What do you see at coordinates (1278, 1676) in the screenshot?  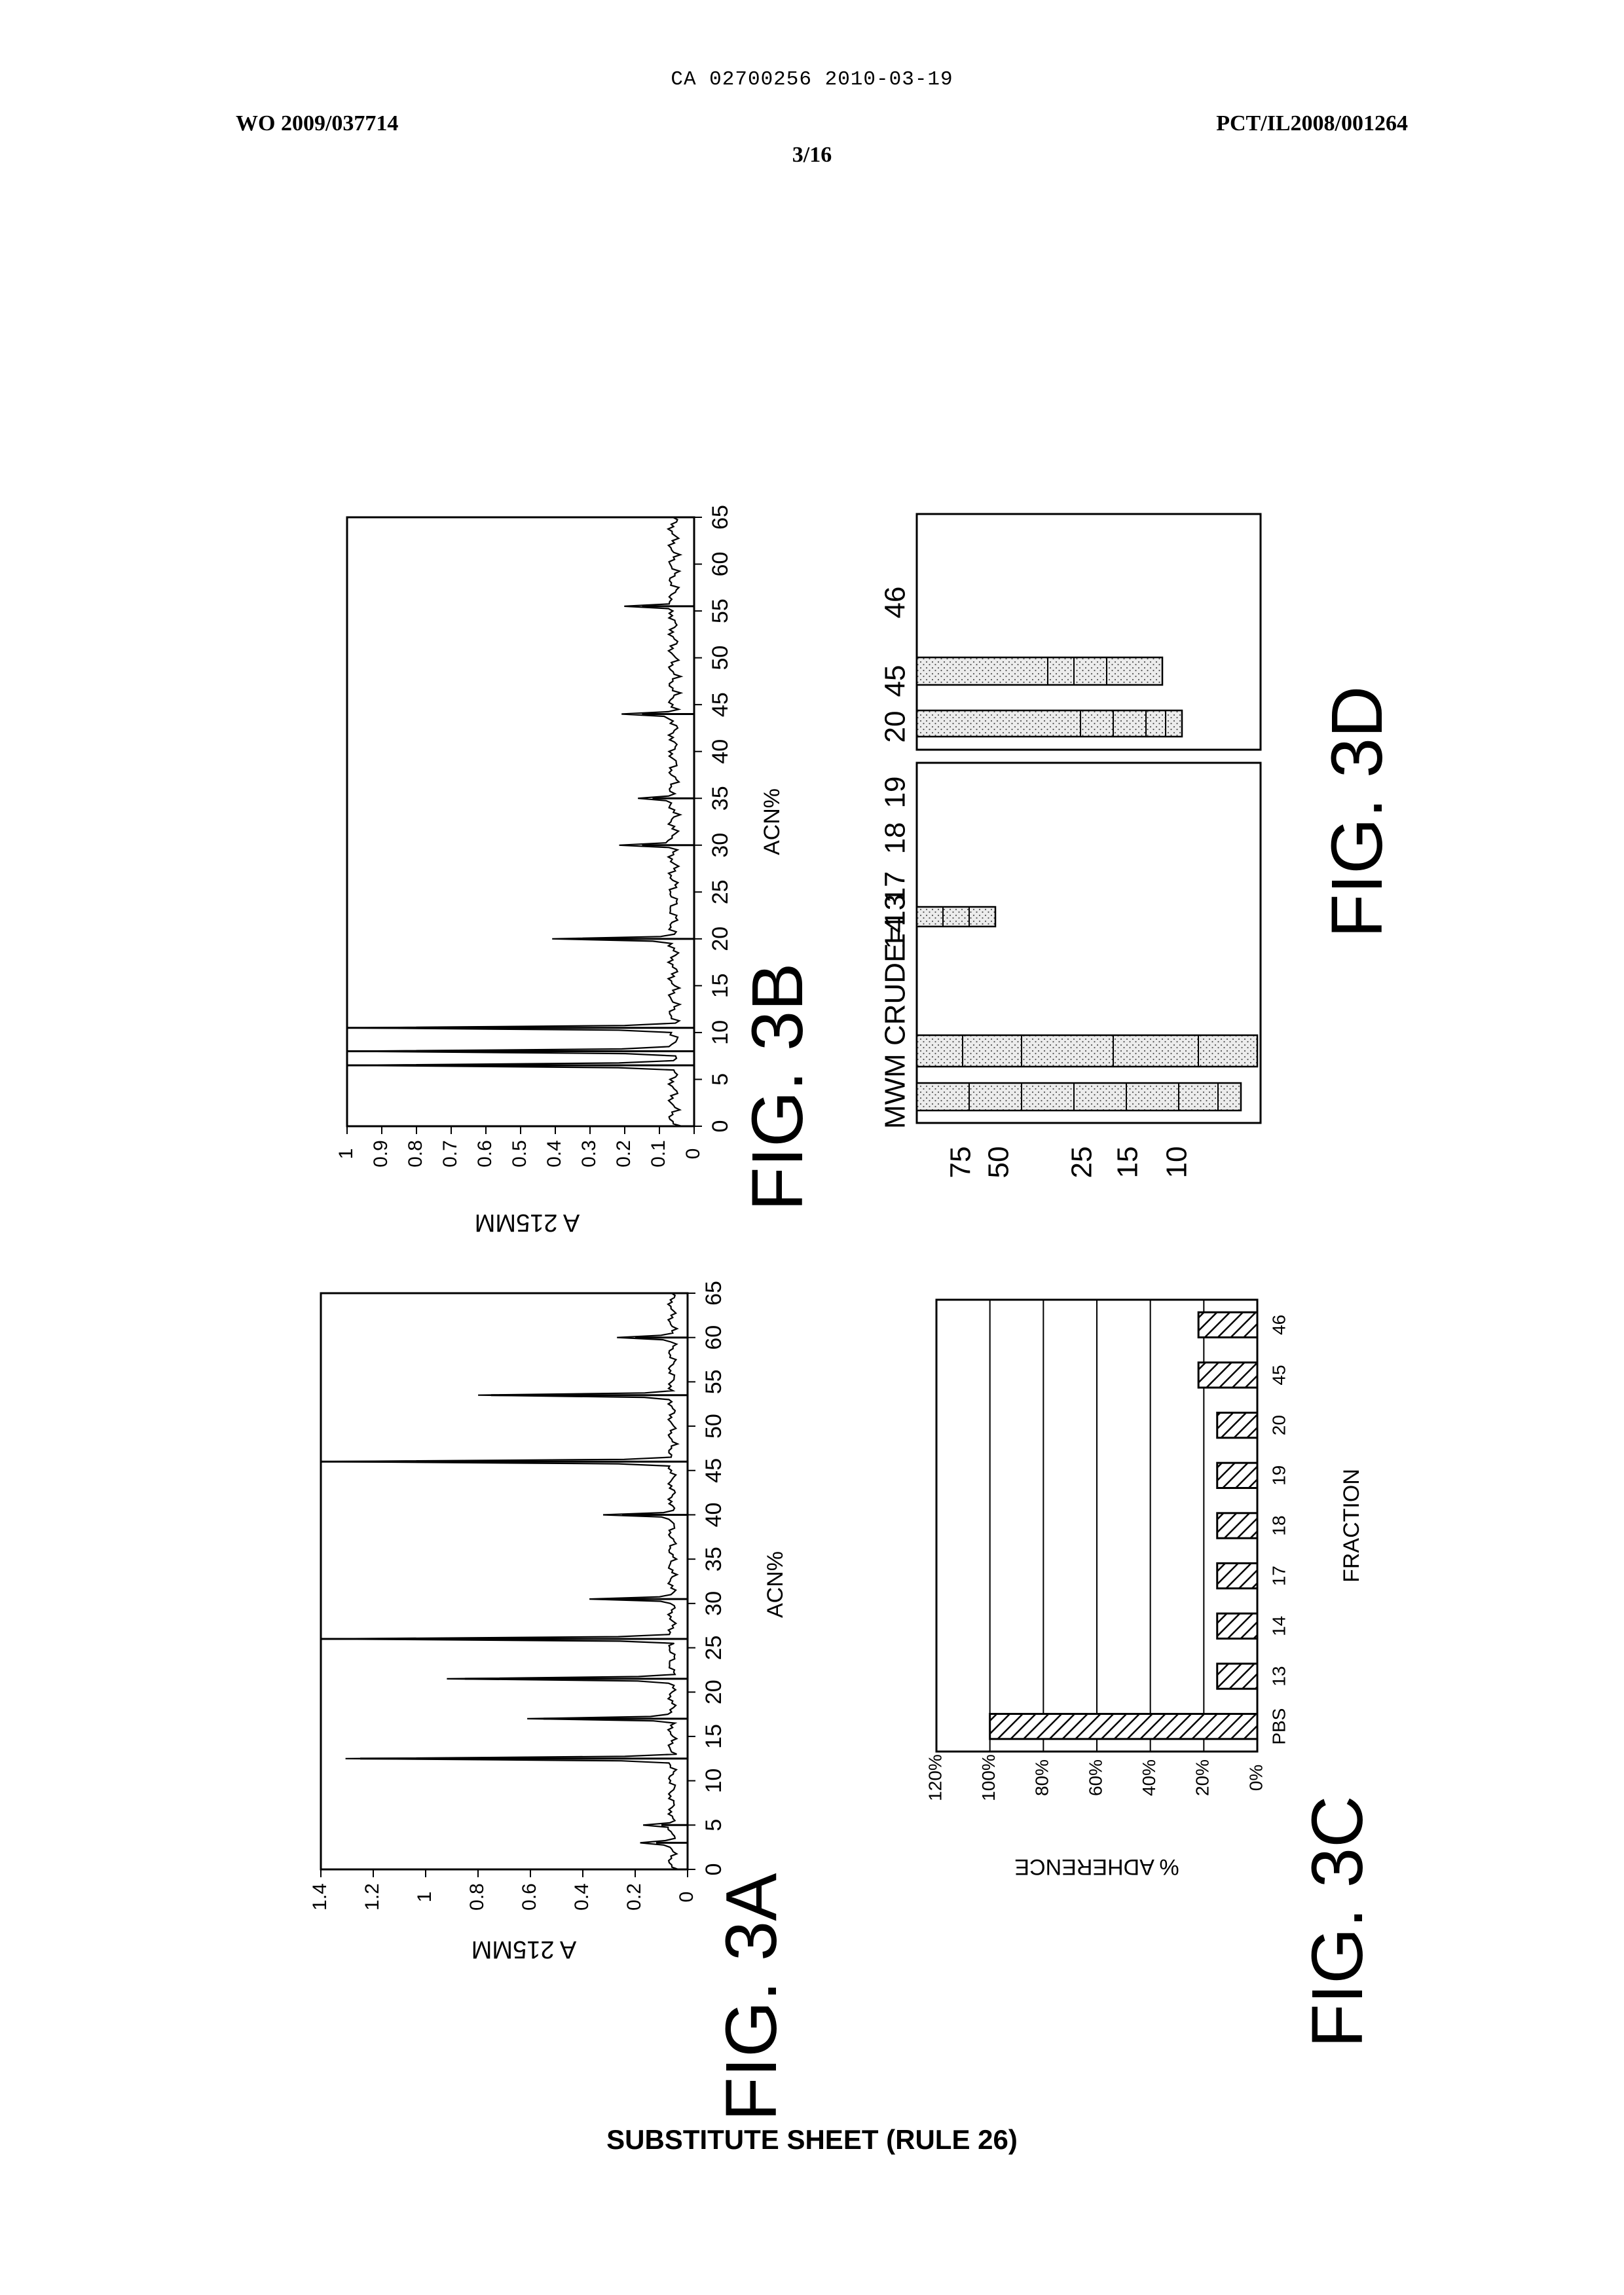 I see `category-label: 13` at bounding box center [1278, 1676].